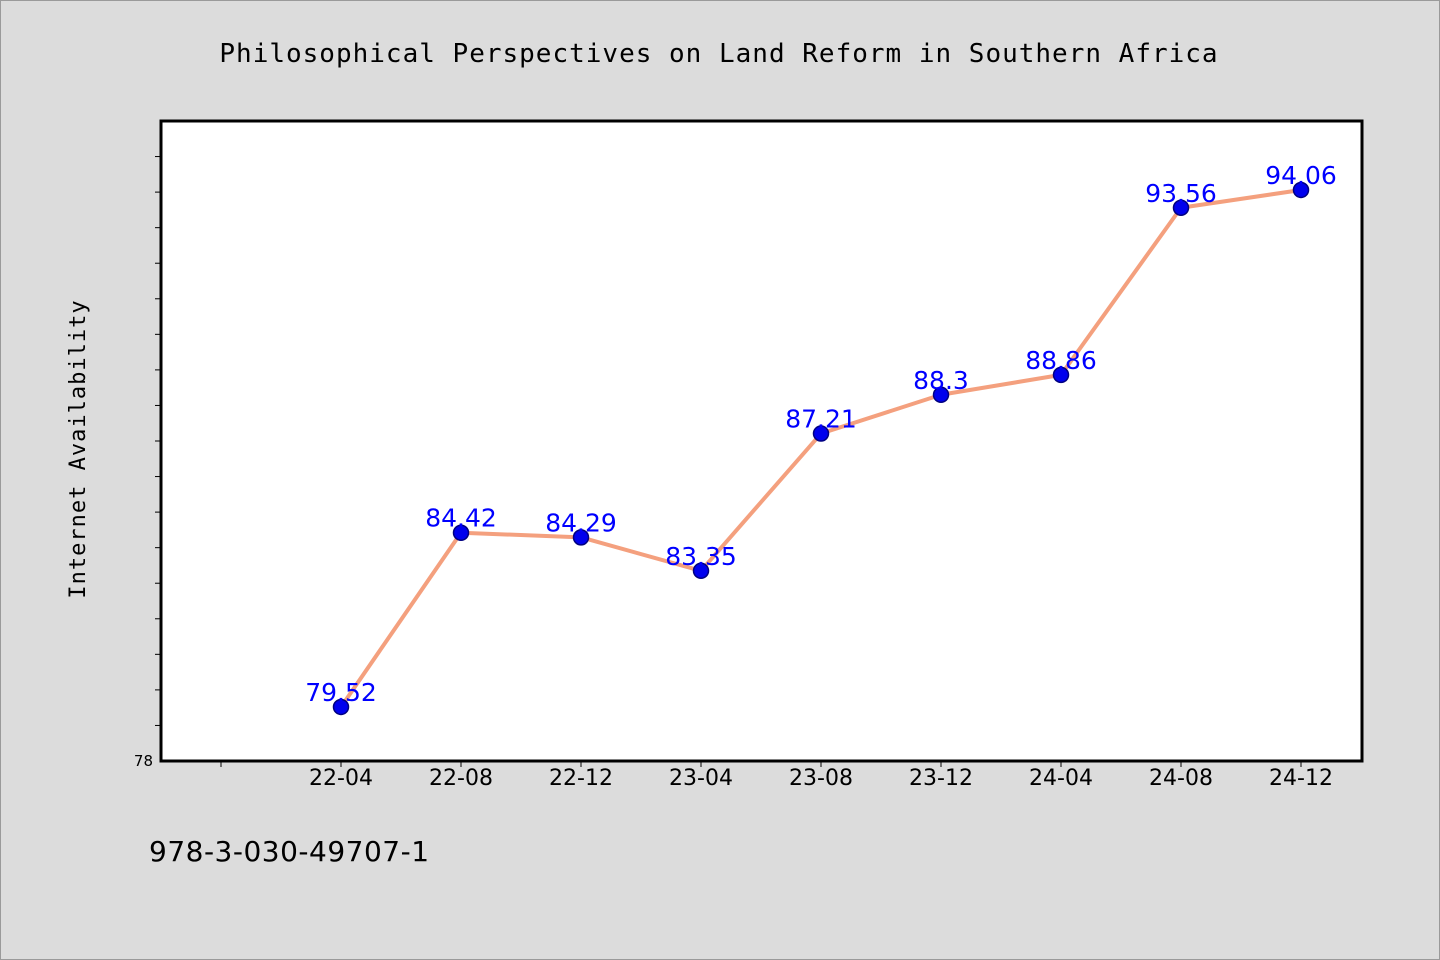 The width and height of the screenshot is (1440, 960). I want to click on y-axis-label: Internet Availability, so click(78, 448).